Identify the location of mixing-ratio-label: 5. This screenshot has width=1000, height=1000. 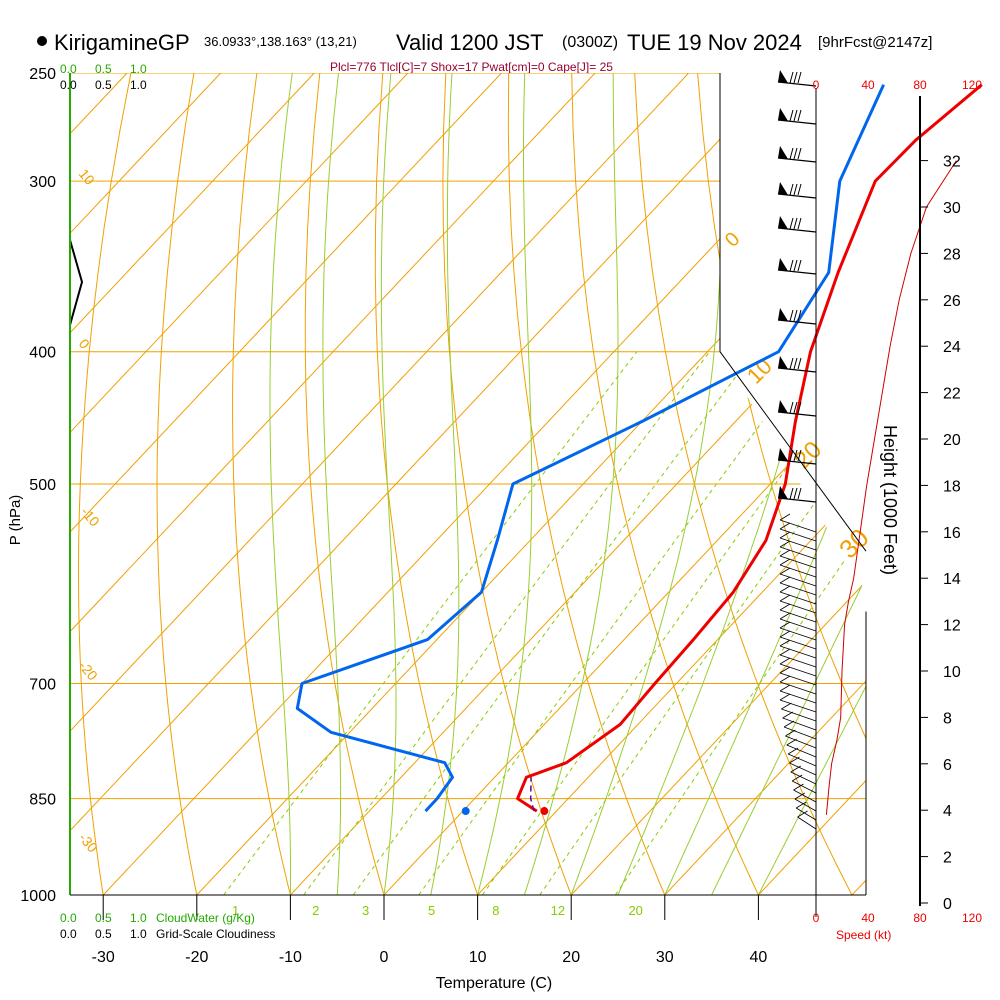
(431, 910).